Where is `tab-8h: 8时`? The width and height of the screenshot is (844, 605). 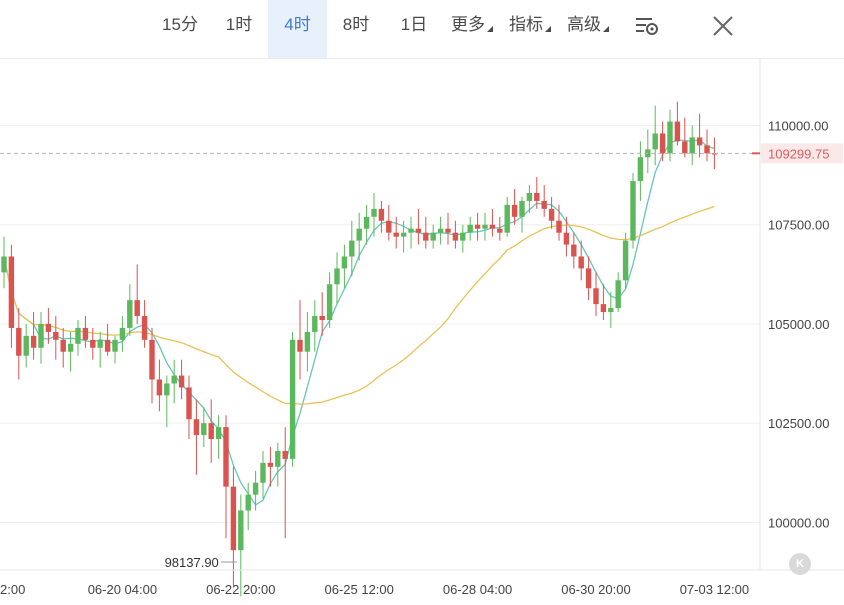
tab-8h: 8时 is located at coordinates (356, 29).